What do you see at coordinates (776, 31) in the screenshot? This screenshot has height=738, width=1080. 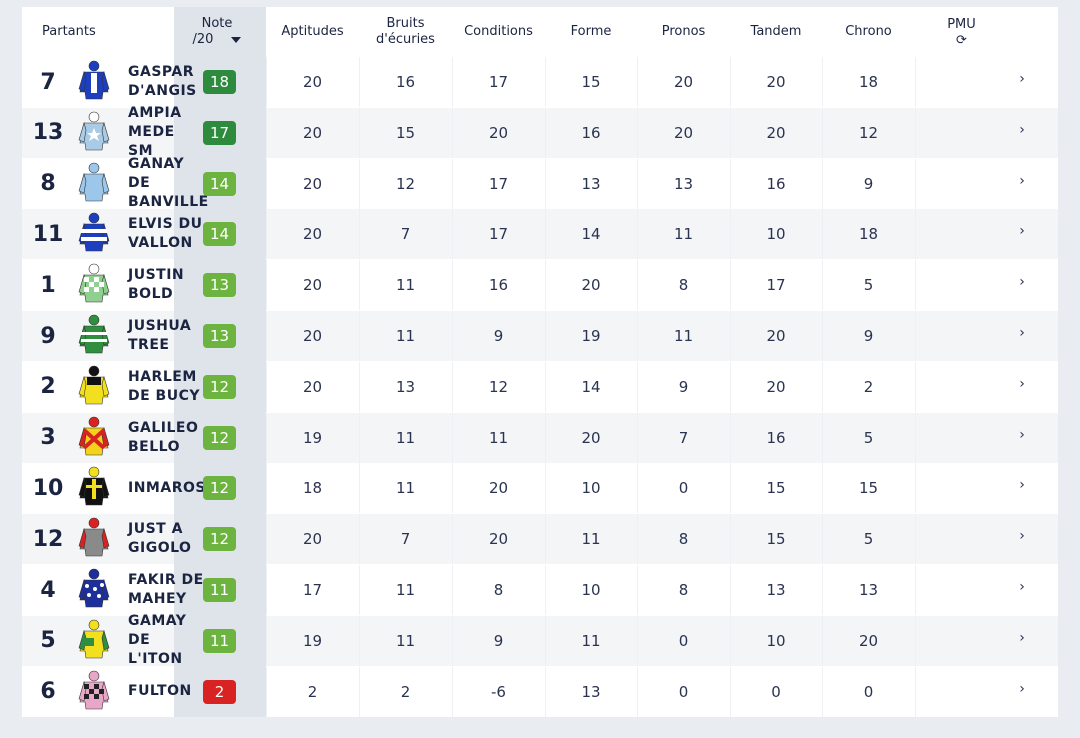 I see `header-tandem: Tandem` at bounding box center [776, 31].